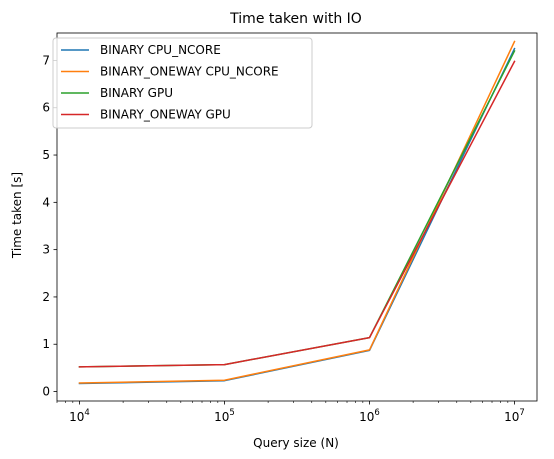 The width and height of the screenshot is (554, 459). What do you see at coordinates (46, 344) in the screenshot?
I see `y-tick-label: 1` at bounding box center [46, 344].